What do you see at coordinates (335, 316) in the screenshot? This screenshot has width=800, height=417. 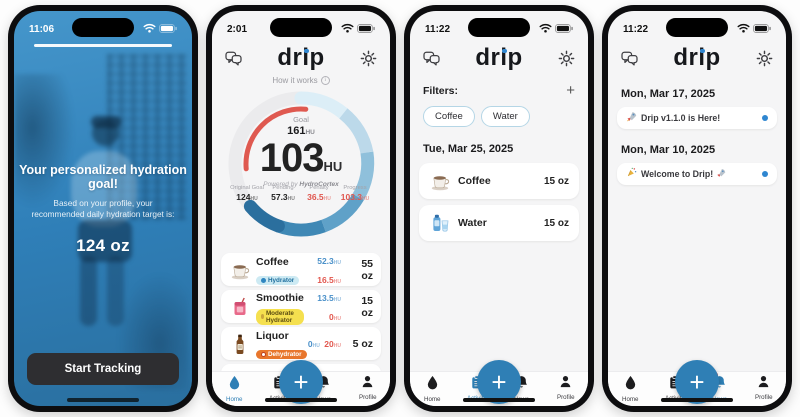 I see `hu-loss-value: 0HU` at bounding box center [335, 316].